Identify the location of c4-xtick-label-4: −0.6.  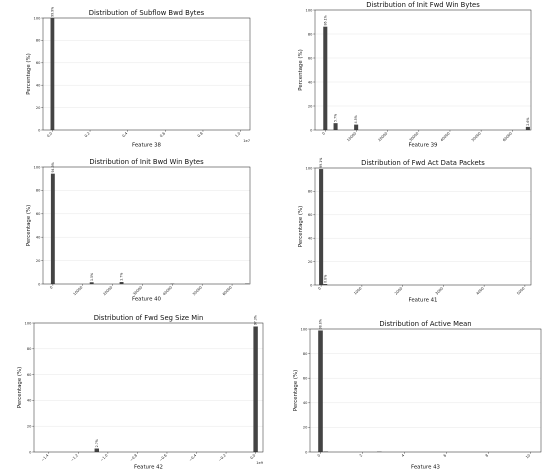
(164, 458).